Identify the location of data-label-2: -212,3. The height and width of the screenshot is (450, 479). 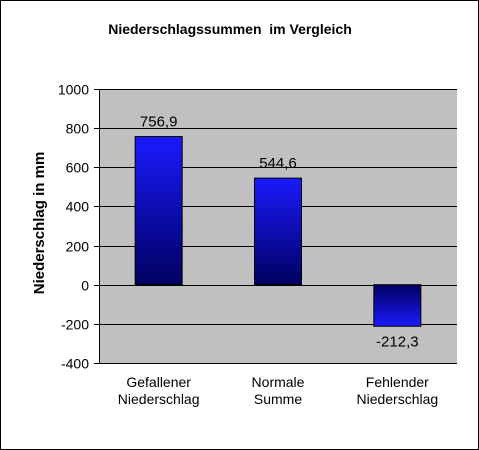
(397, 341).